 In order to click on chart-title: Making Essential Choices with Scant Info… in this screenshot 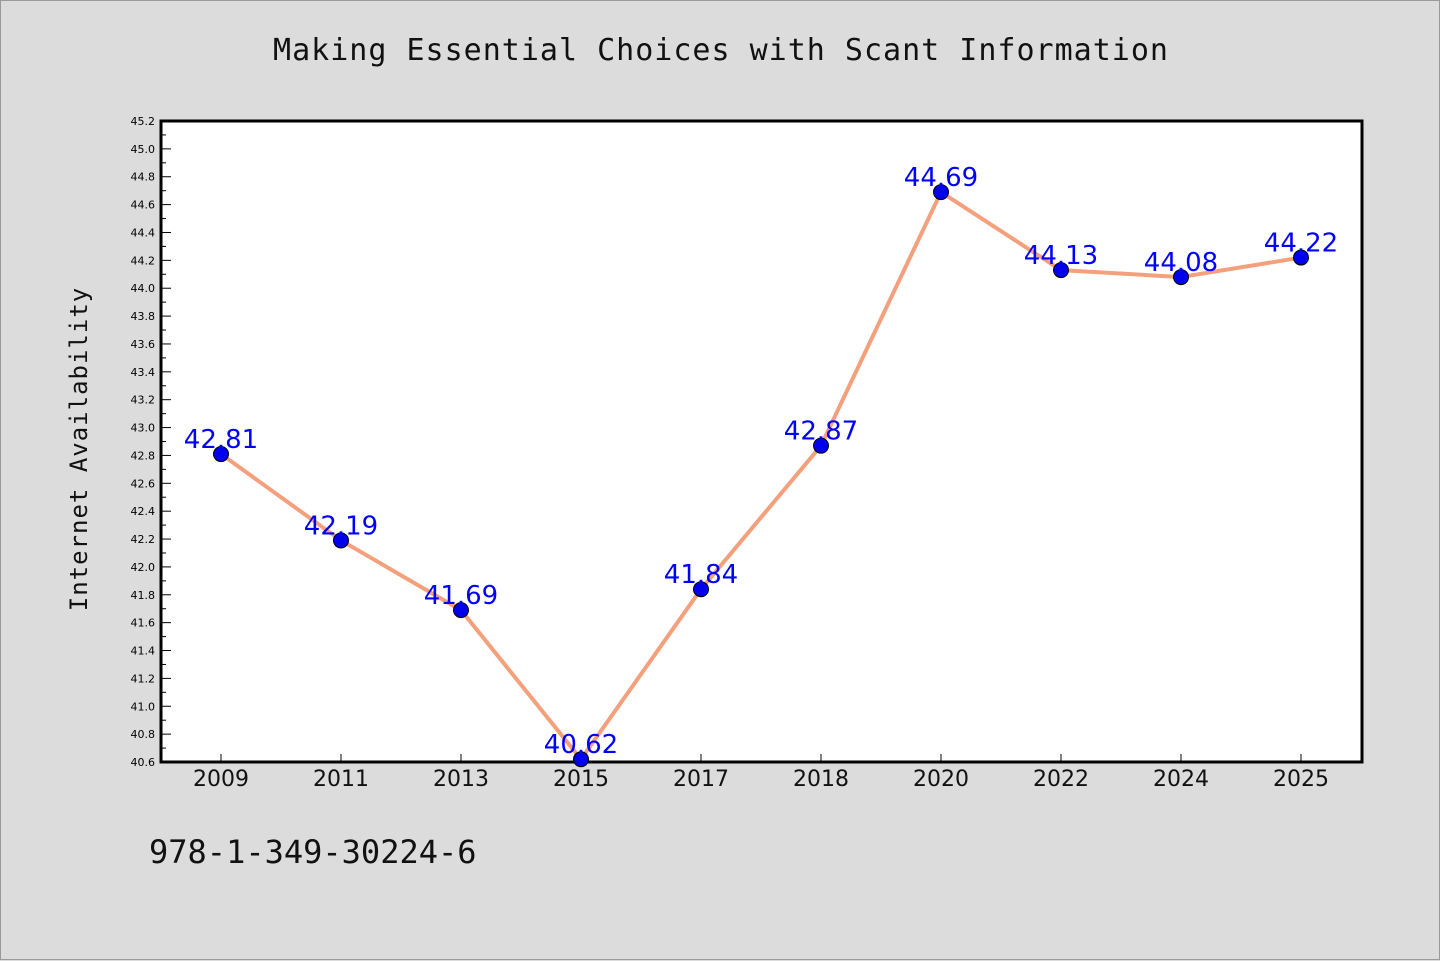, I will do `click(721, 50)`.